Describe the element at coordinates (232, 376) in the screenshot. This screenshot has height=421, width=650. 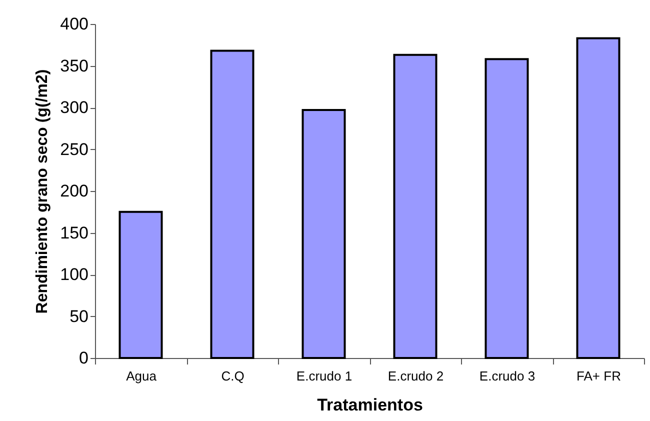
I see `x-tick-label: C.Q` at that location.